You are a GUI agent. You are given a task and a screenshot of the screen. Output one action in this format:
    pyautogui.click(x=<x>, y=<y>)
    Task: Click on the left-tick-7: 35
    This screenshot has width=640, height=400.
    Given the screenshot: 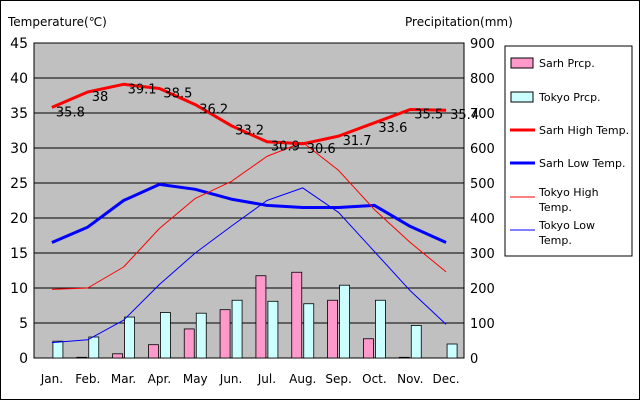 What is the action you would take?
    pyautogui.click(x=19, y=114)
    